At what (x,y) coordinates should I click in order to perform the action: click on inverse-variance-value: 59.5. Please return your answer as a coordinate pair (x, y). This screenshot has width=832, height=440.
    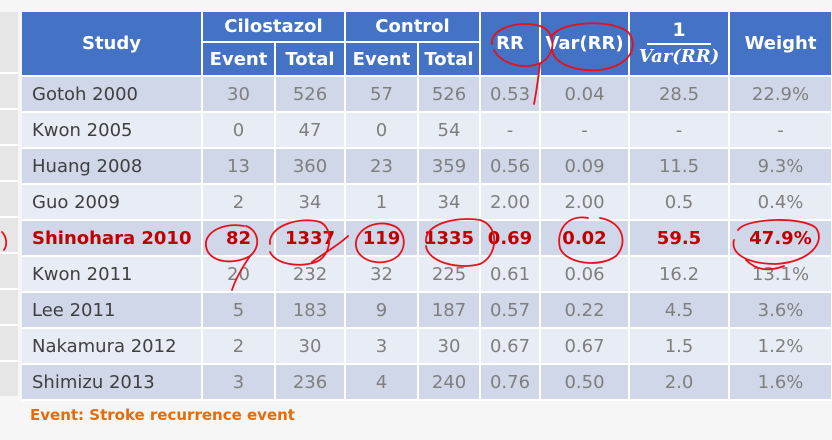
    Looking at the image, I should click on (680, 238).